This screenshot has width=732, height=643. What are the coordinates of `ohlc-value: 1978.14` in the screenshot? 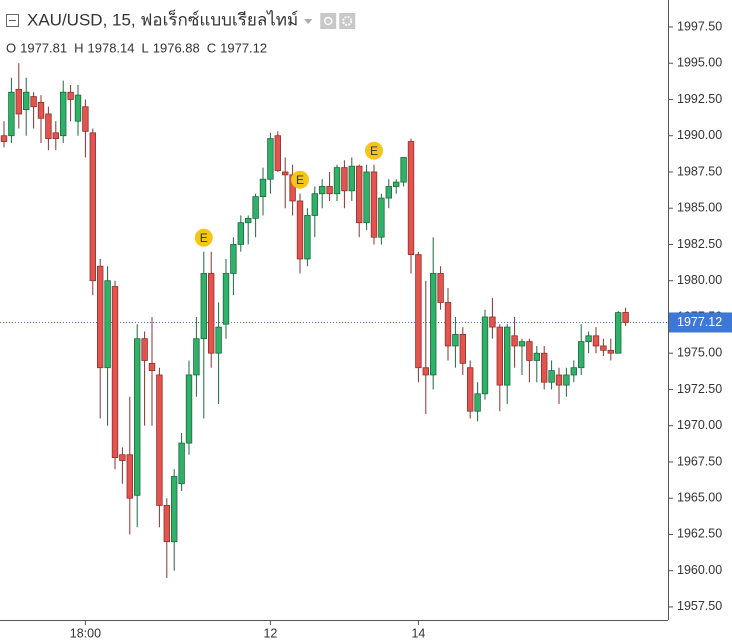 It's located at (111, 47).